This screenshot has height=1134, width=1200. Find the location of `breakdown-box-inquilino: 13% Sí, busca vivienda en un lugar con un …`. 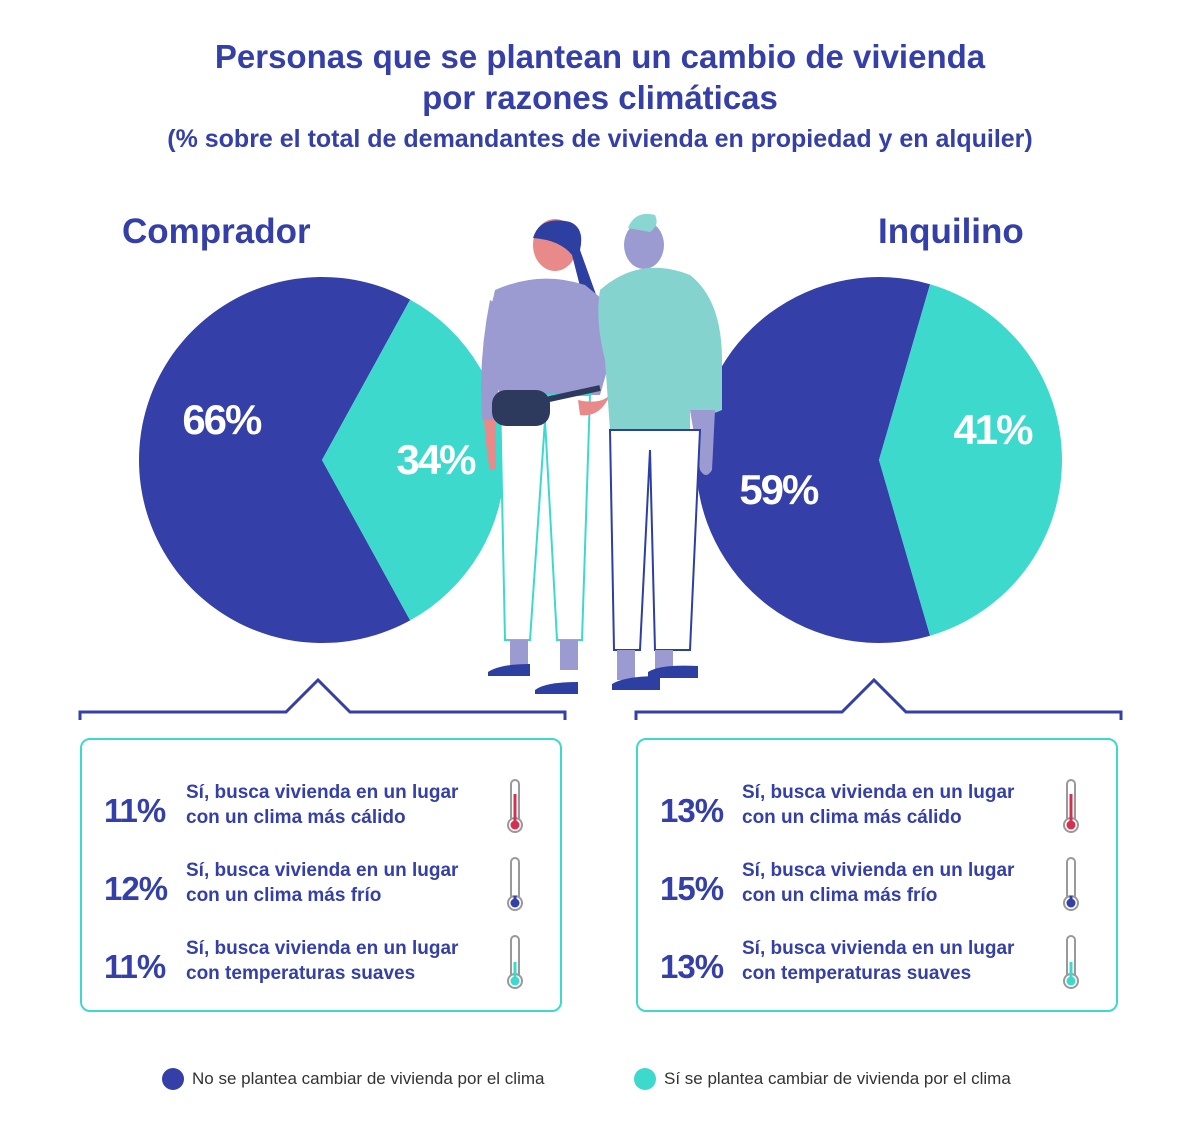

breakdown-box-inquilino: 13% Sí, busca vivienda en un lugar con un … is located at coordinates (877, 875).